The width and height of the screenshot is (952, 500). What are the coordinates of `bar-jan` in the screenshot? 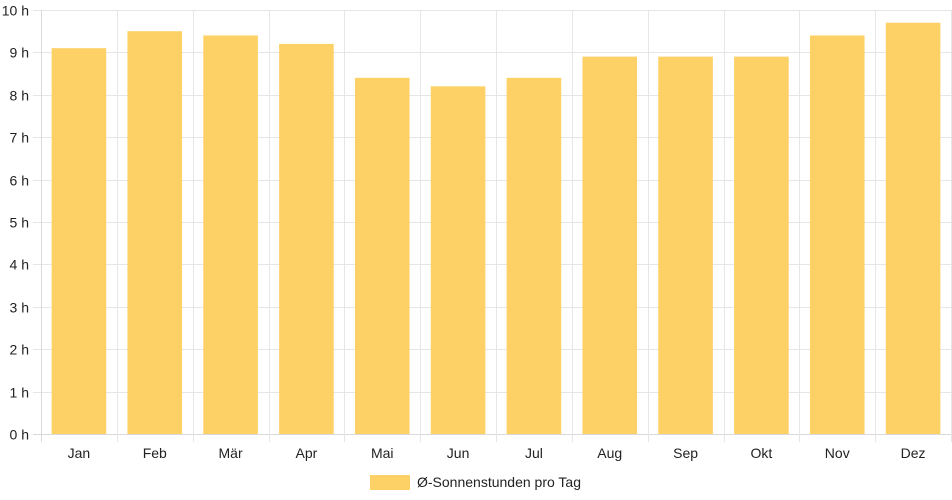 It's located at (79, 241).